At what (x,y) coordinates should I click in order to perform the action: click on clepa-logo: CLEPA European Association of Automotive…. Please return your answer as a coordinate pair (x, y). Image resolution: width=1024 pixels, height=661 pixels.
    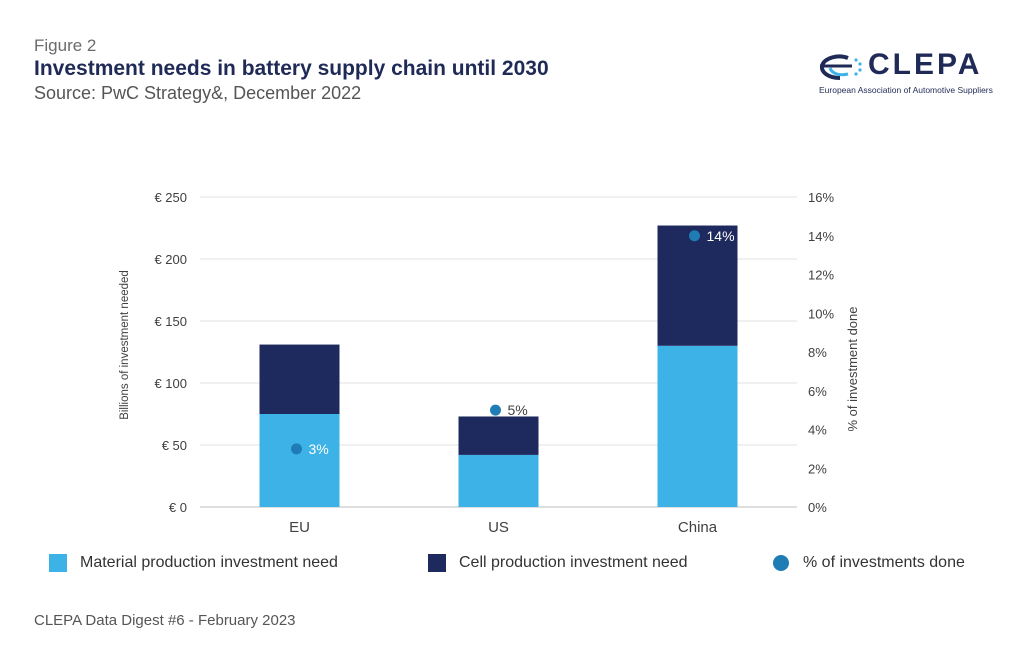
    Looking at the image, I should click on (905, 72).